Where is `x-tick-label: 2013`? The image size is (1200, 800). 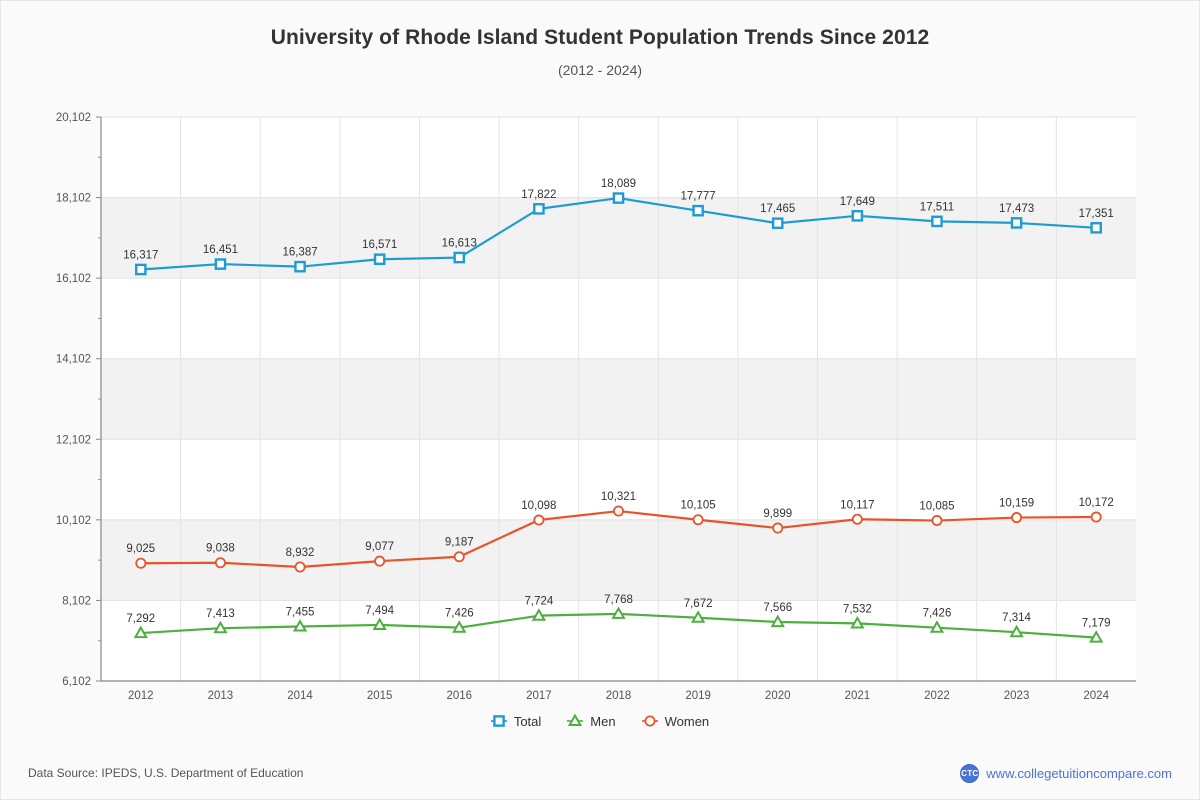
x-tick-label: 2013 is located at coordinates (221, 696).